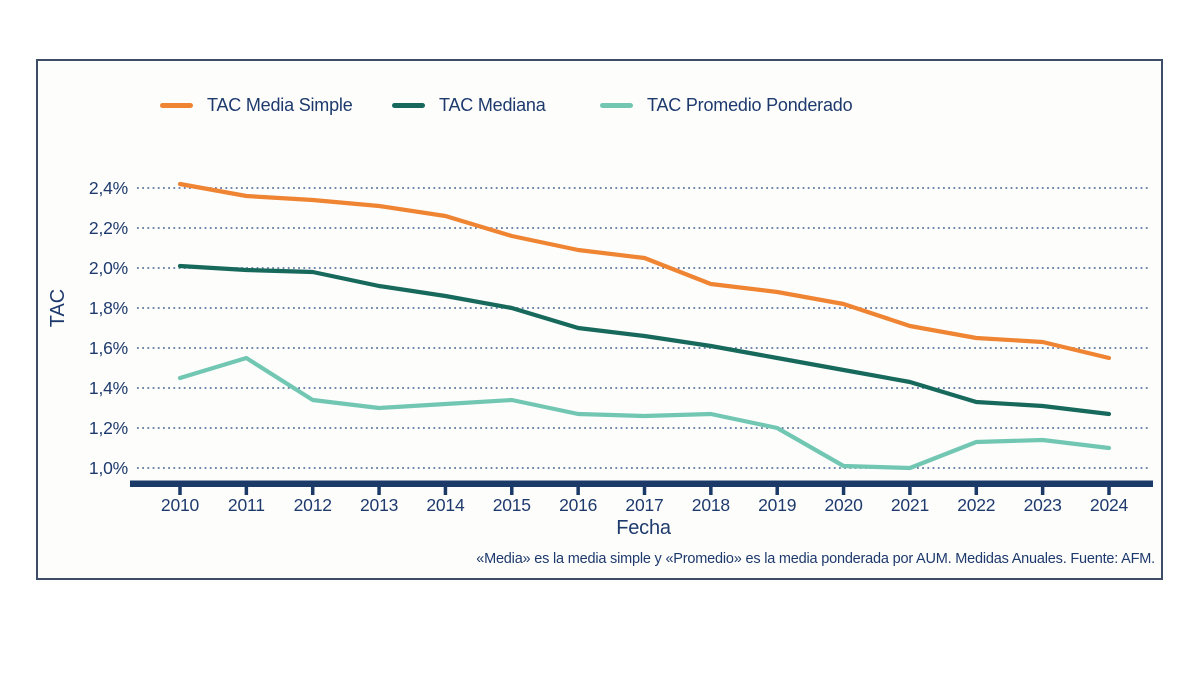  I want to click on y-axis-title: TAC, so click(58, 308).